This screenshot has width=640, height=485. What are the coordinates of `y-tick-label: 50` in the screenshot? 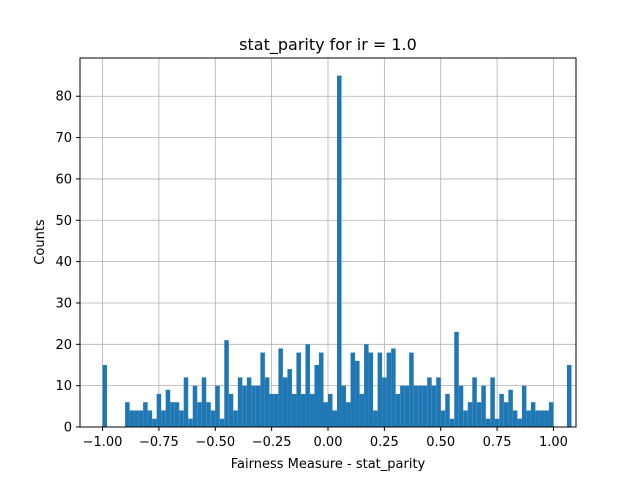 It's located at (63, 221).